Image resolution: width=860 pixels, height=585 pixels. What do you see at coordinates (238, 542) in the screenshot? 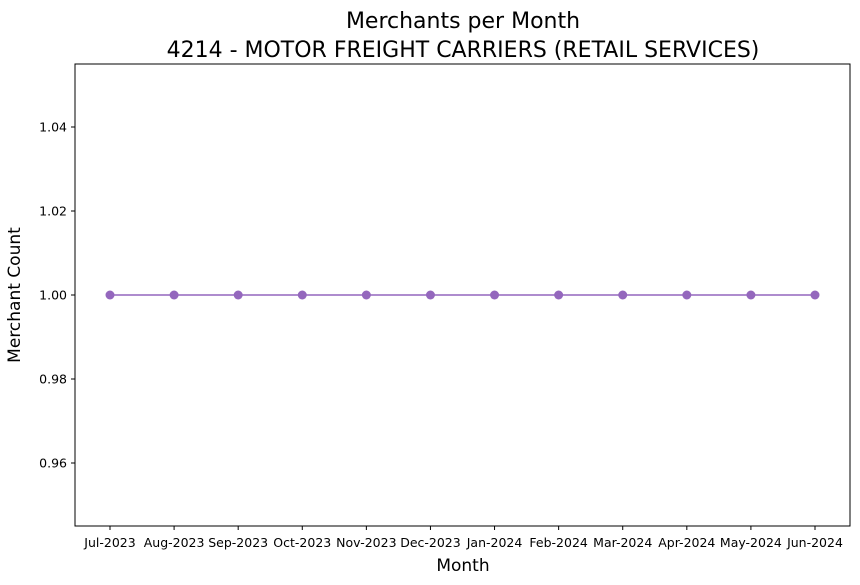
I see `x-tick-label: Sep-2023` at bounding box center [238, 542].